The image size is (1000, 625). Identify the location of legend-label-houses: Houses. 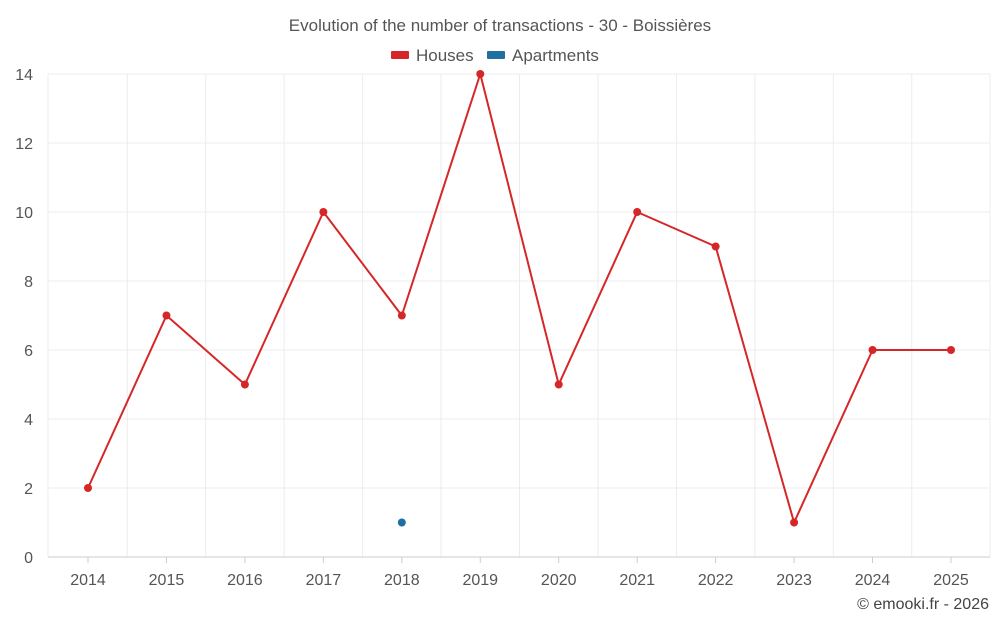
(445, 55).